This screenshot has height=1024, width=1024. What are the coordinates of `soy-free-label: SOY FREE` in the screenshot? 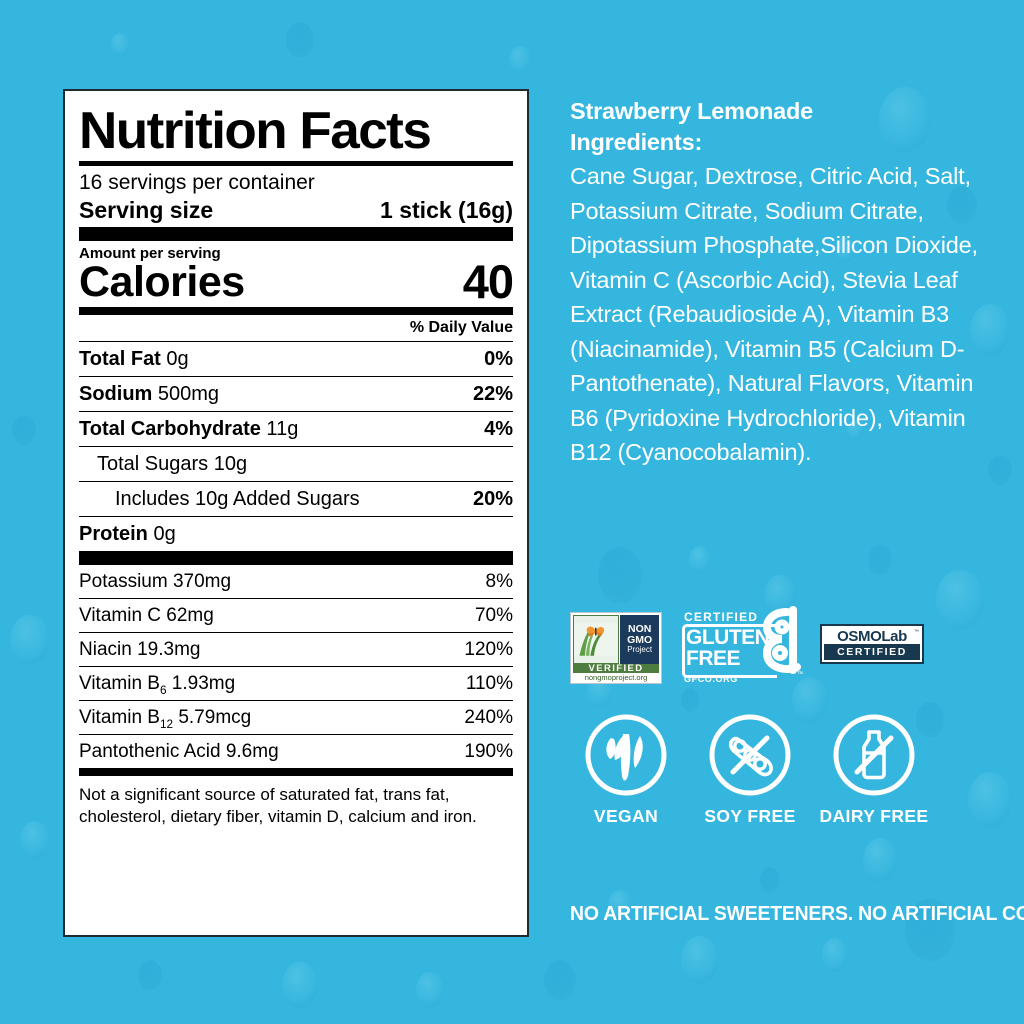 It's located at (750, 816).